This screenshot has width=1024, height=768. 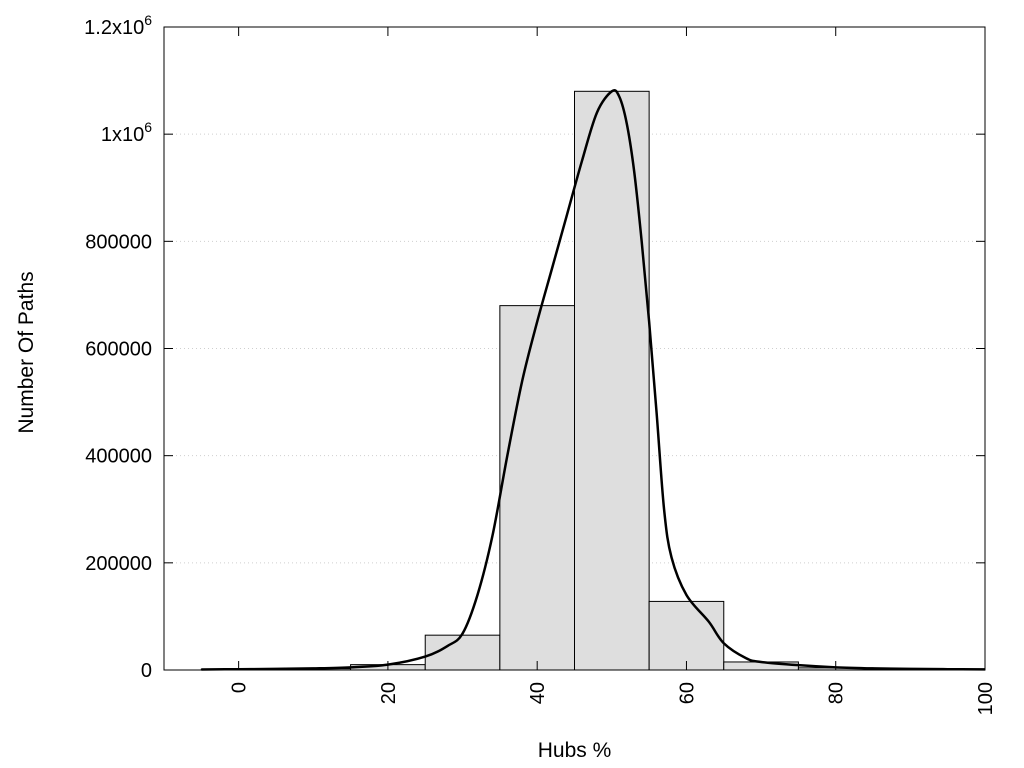 What do you see at coordinates (389, 693) in the screenshot?
I see `x-tick-label-1: 20` at bounding box center [389, 693].